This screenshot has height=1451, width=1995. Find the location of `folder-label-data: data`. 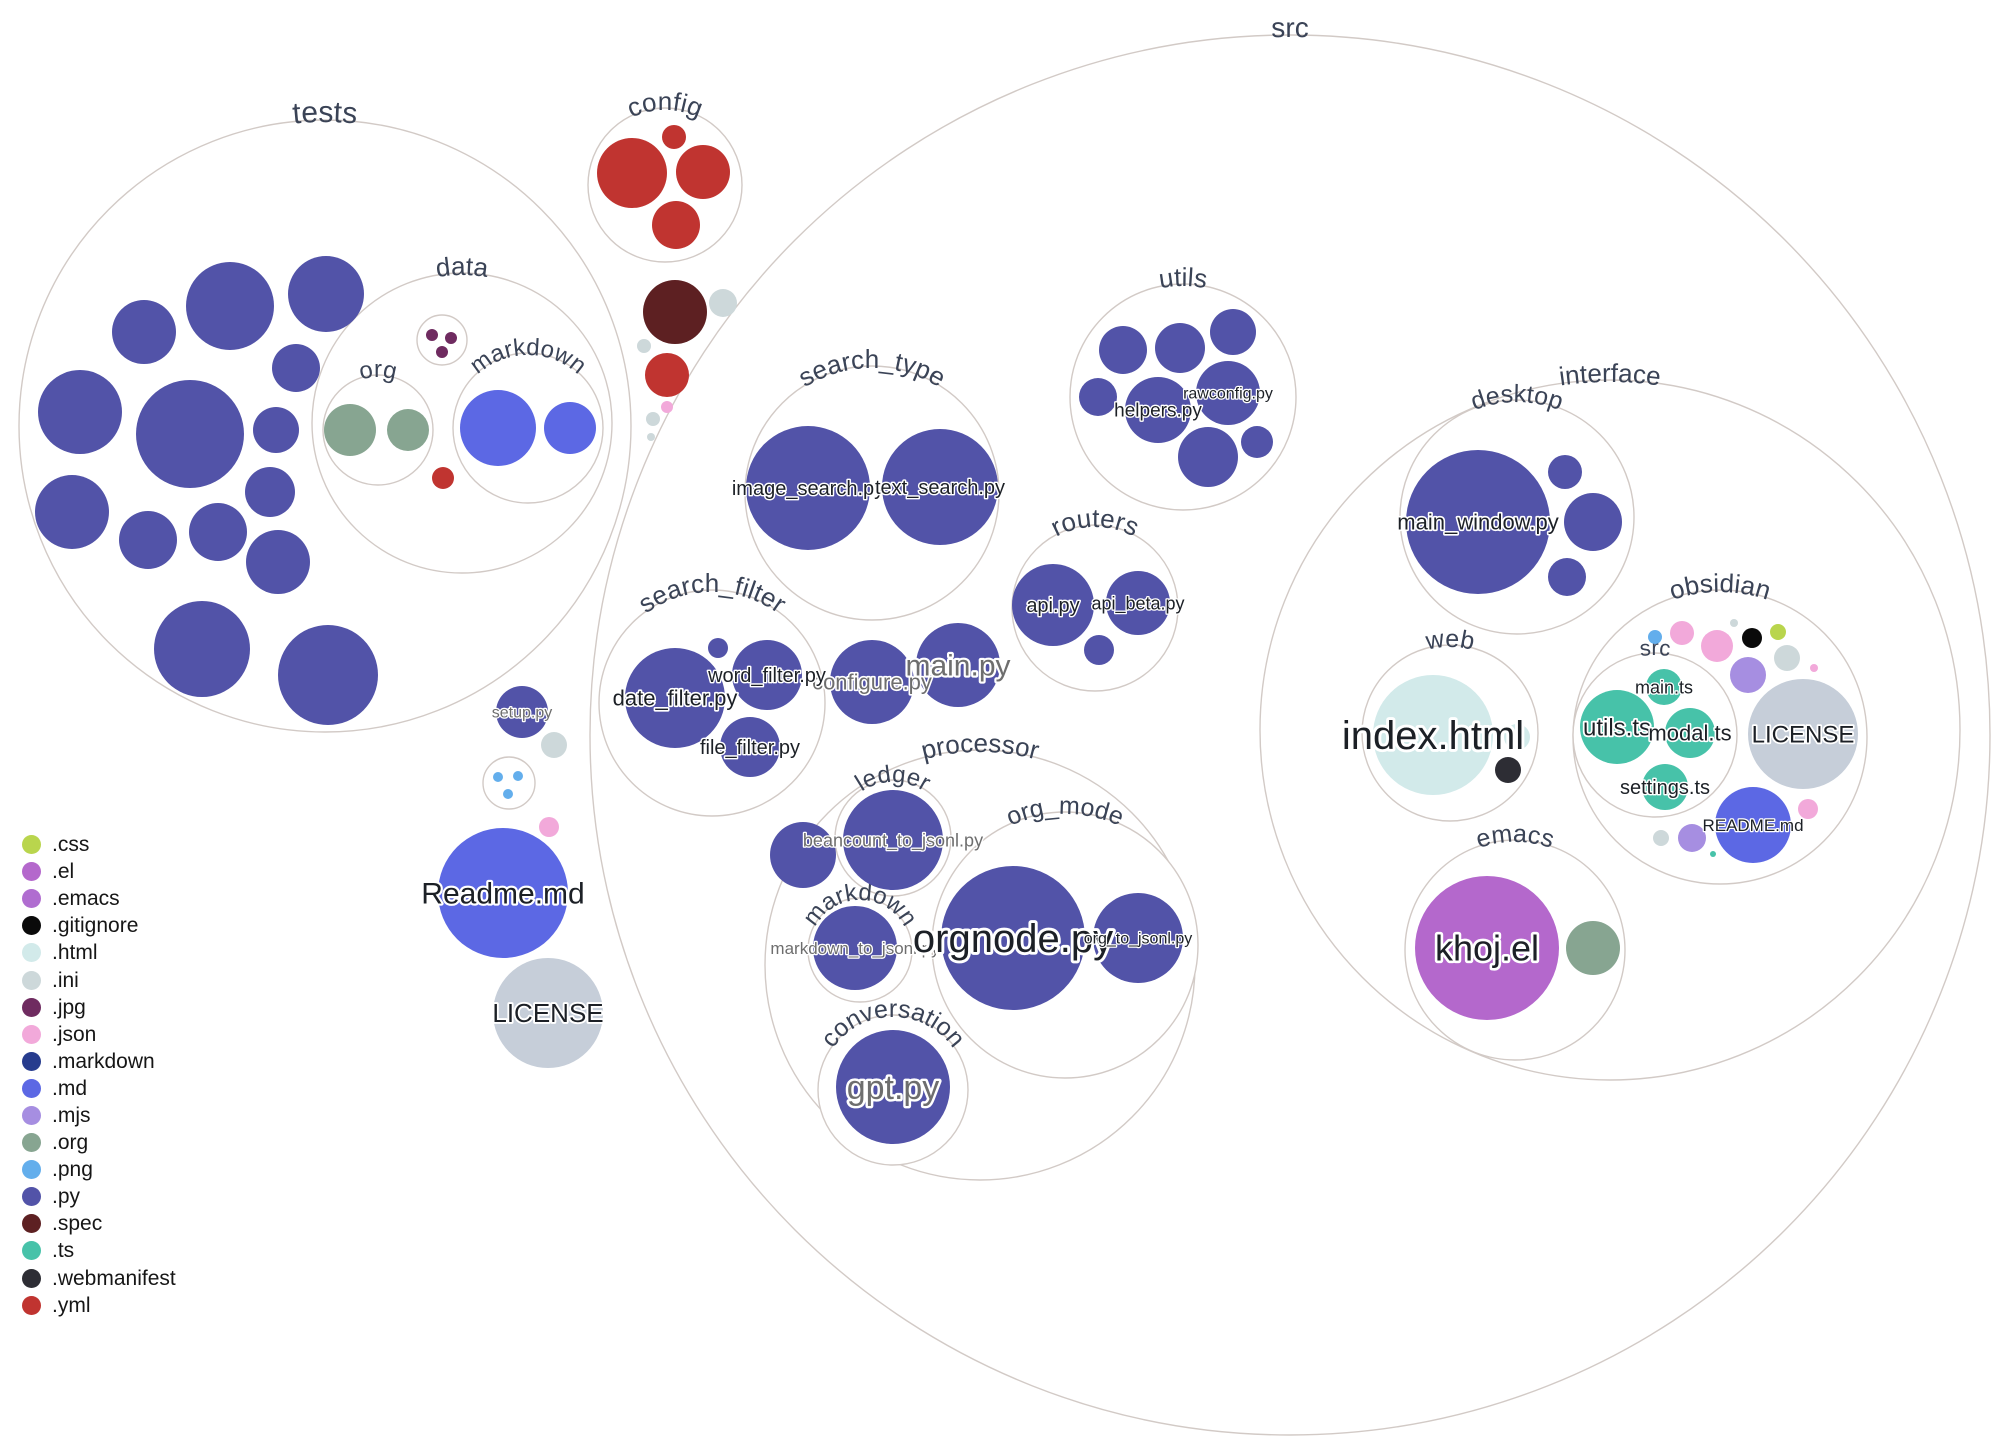

folder-label-data: data is located at coordinates (462, 267).